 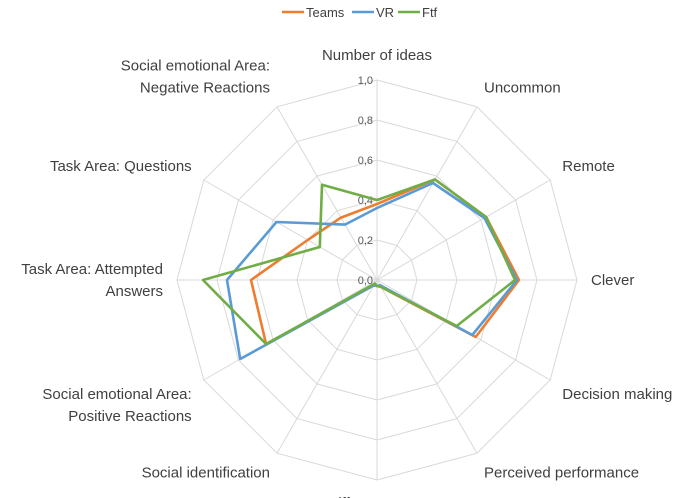 I want to click on axis-label-4: Decision making, so click(x=617, y=394).